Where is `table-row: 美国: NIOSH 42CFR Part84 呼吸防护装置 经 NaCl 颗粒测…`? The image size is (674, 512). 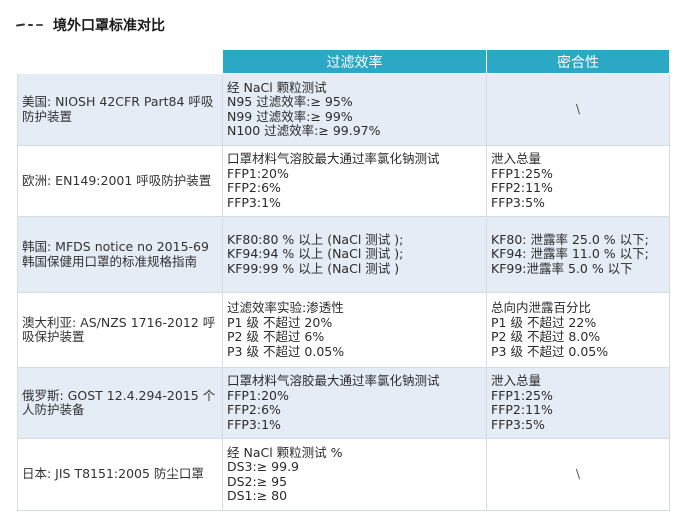
table-row: 美国: NIOSH 42CFR Part84 呼吸防护装置 经 NaCl 颗粒测… is located at coordinates (343, 109).